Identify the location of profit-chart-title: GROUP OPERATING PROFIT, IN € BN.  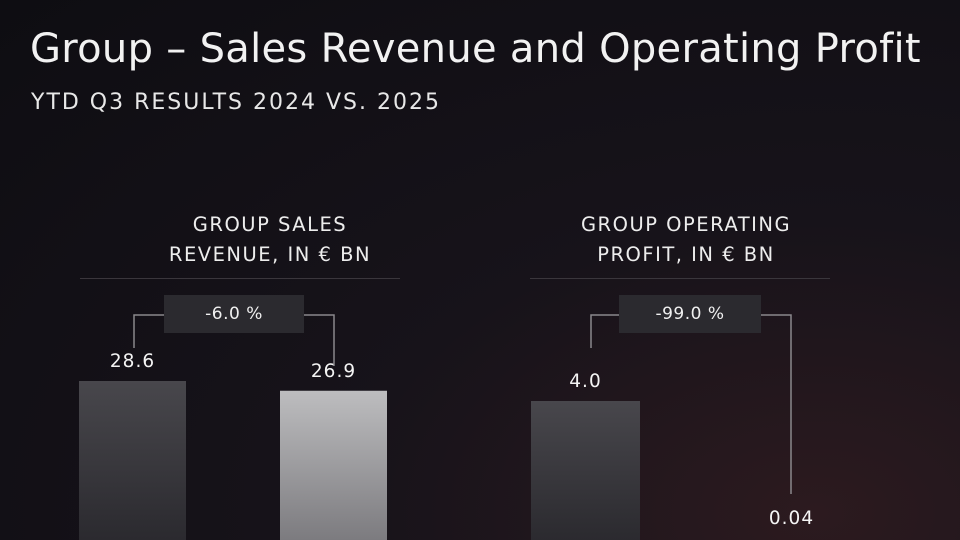
(686, 240).